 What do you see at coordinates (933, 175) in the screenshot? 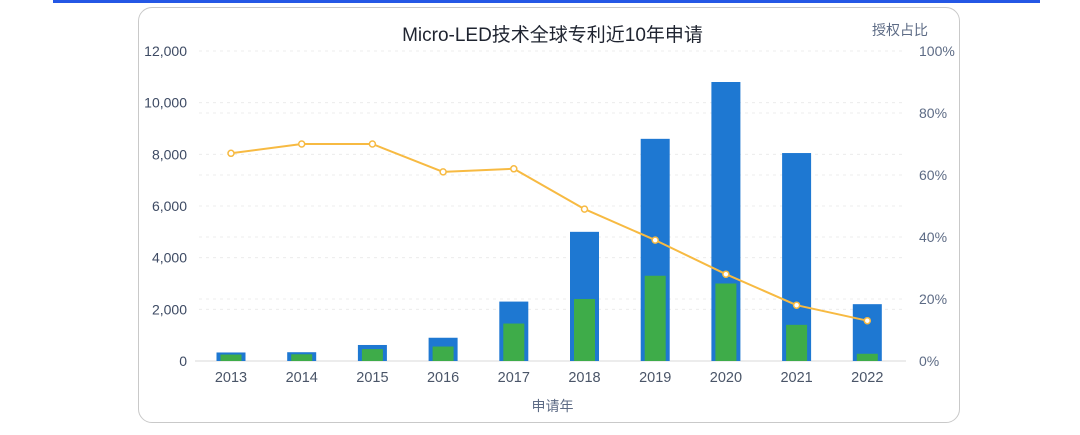
I see `right-axis-tick: 60%` at bounding box center [933, 175].